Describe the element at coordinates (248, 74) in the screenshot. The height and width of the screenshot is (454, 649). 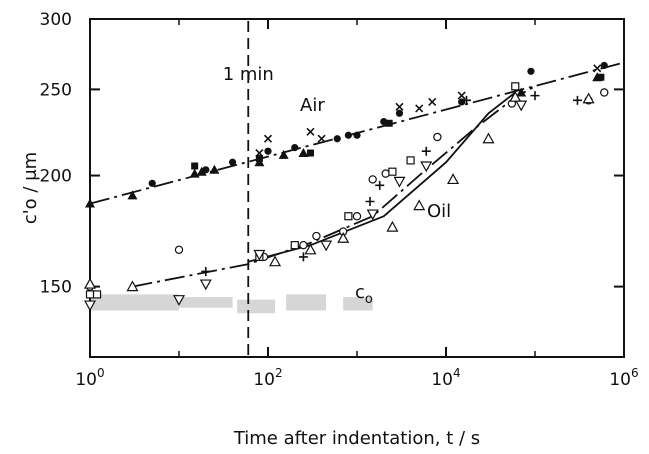
I see `one-minute-label: 1 min` at that location.